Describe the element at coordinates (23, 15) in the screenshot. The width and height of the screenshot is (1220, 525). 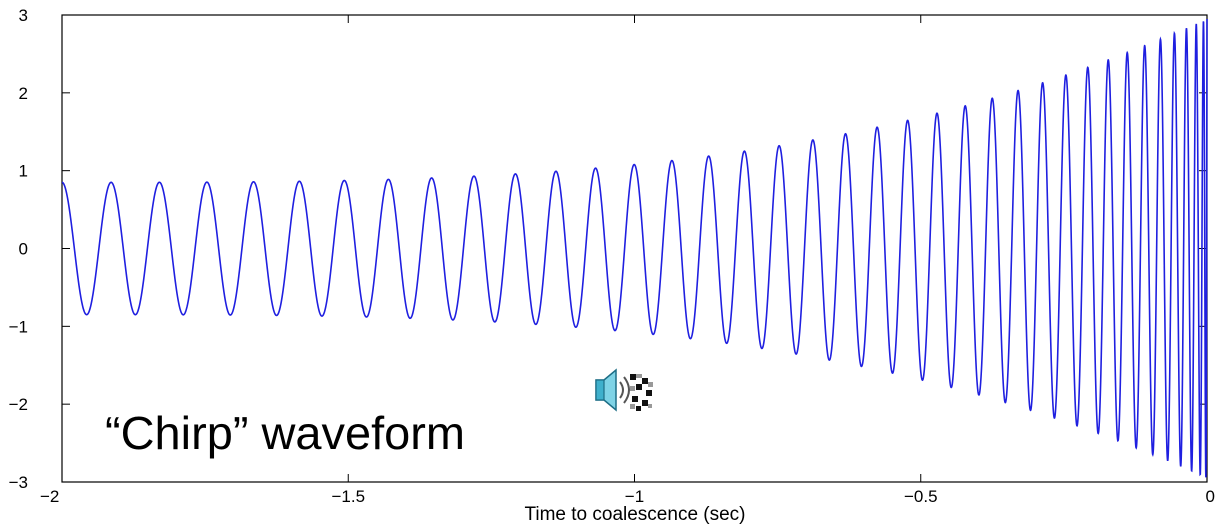
I see `y-tick-label: 3` at that location.